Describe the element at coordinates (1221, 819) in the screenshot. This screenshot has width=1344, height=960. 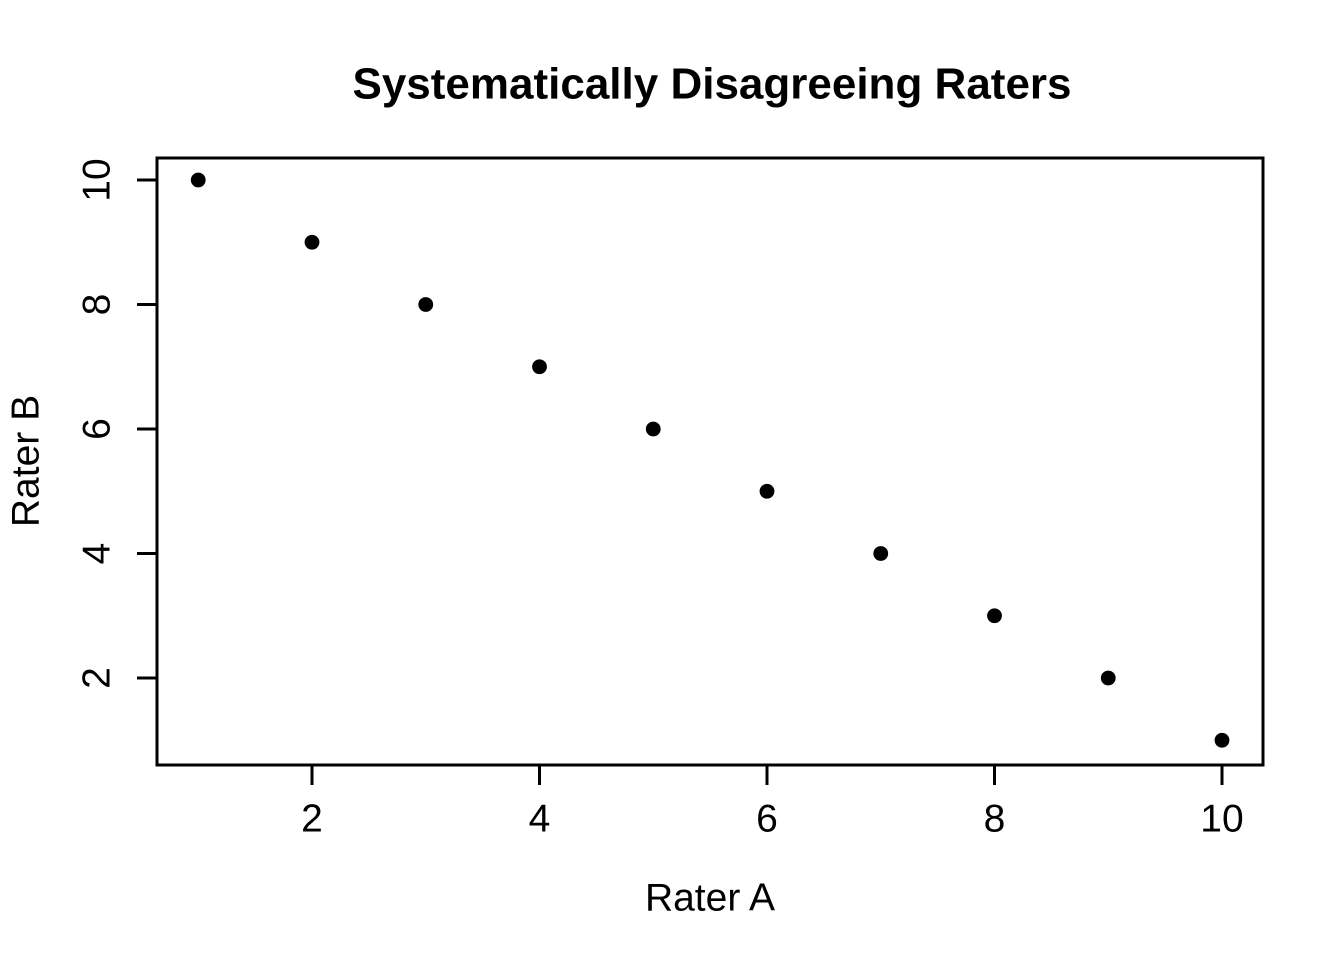
I see `x-tick-label: 10` at that location.